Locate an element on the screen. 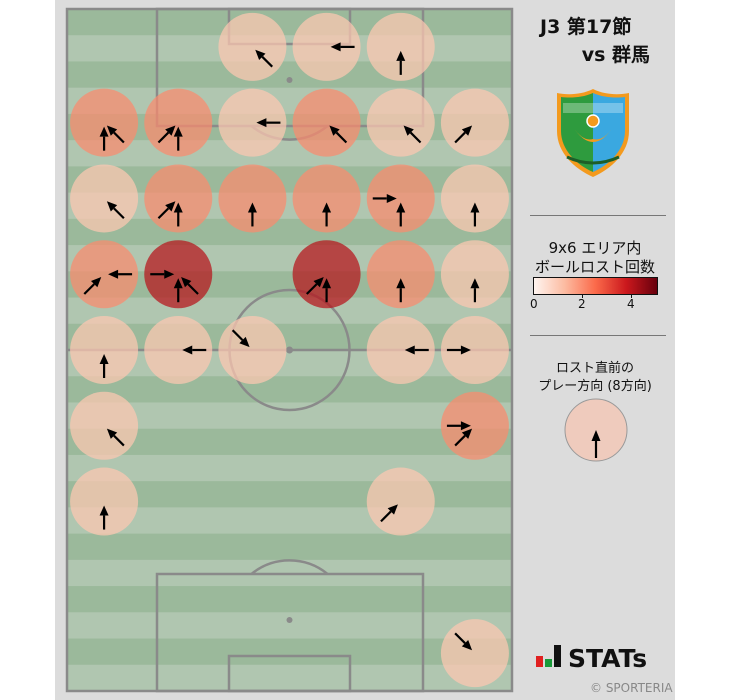  divider is located at coordinates (598, 335).